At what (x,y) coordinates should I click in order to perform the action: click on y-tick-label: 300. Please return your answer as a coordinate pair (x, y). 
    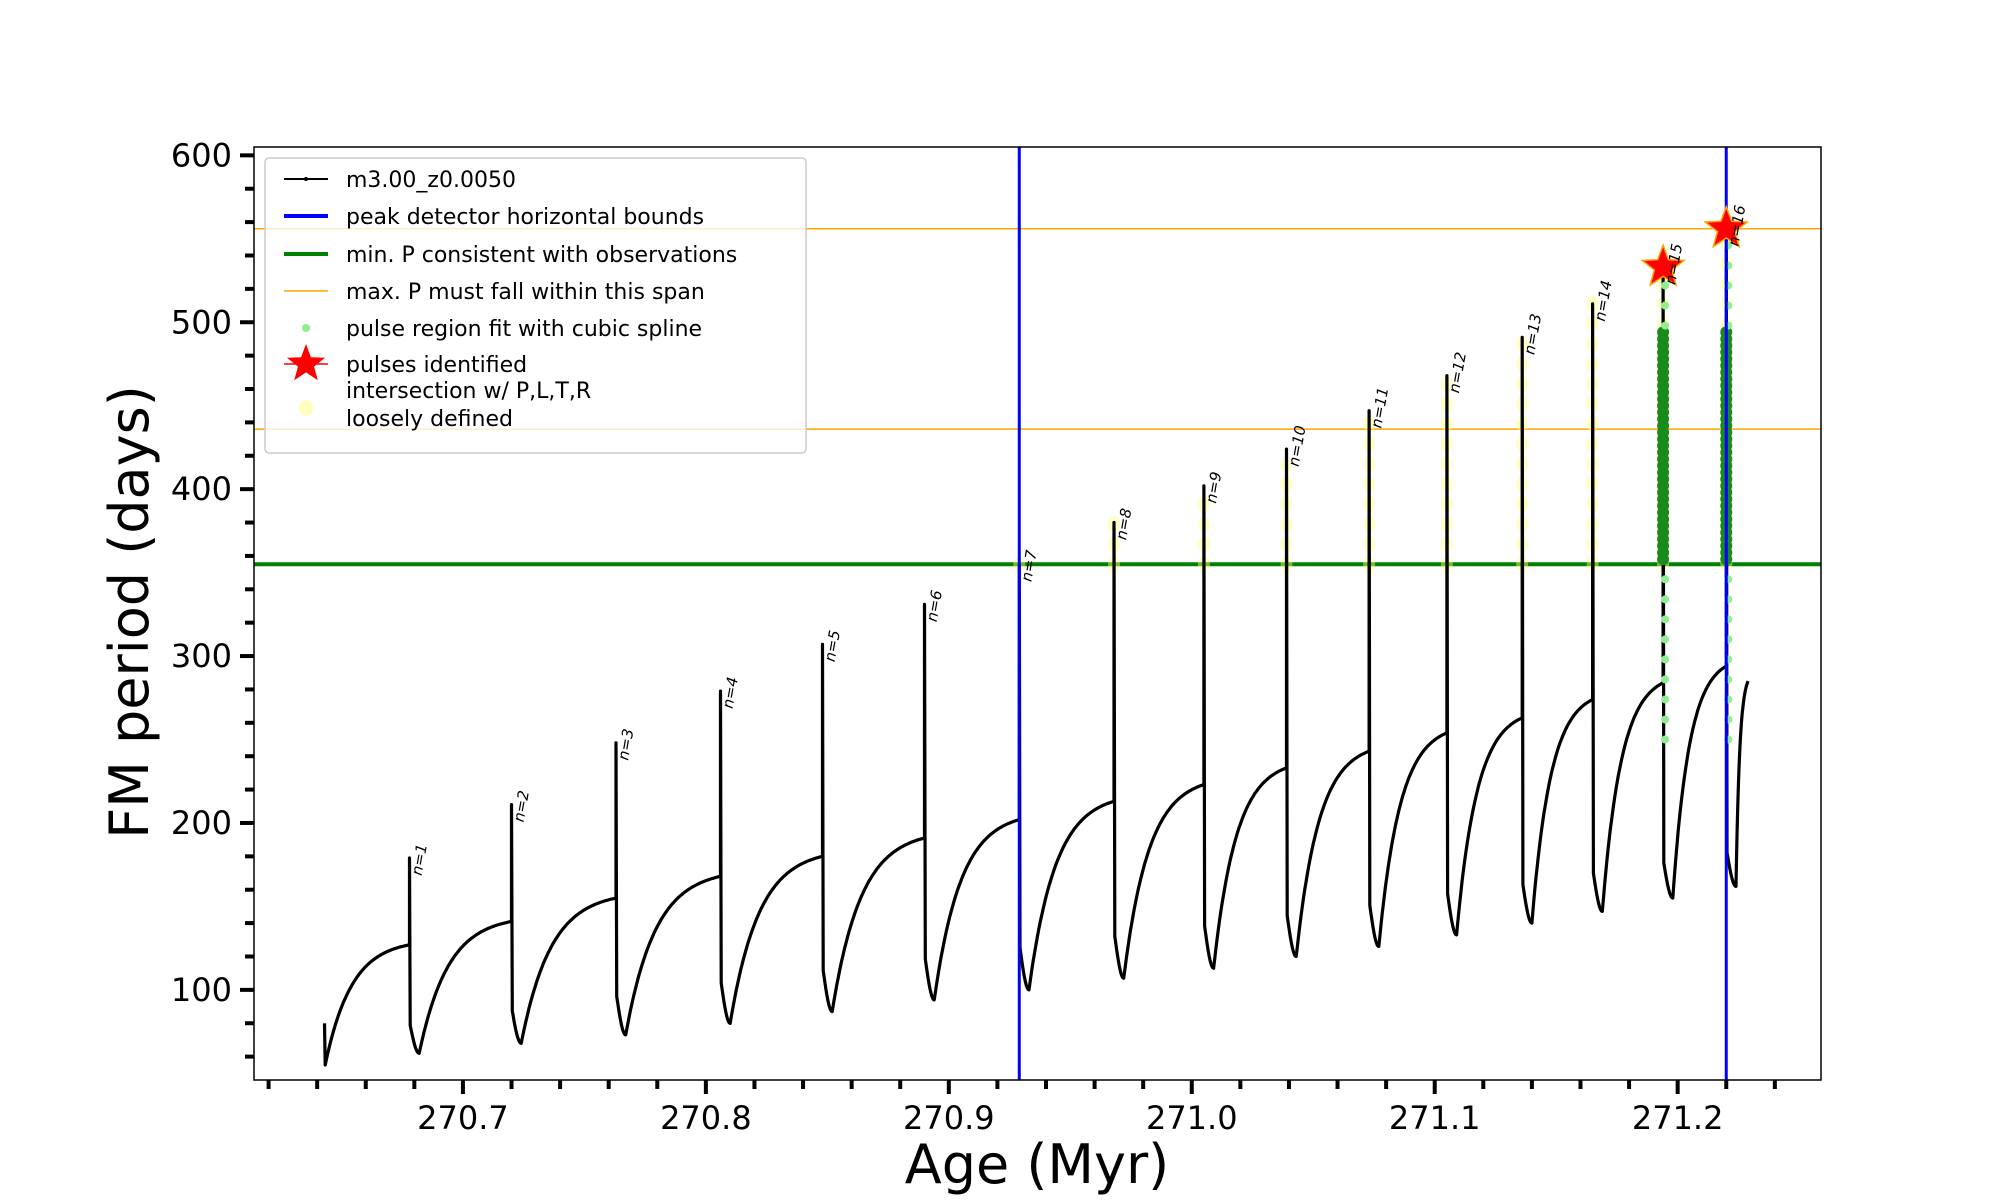
    Looking at the image, I should click on (201, 656).